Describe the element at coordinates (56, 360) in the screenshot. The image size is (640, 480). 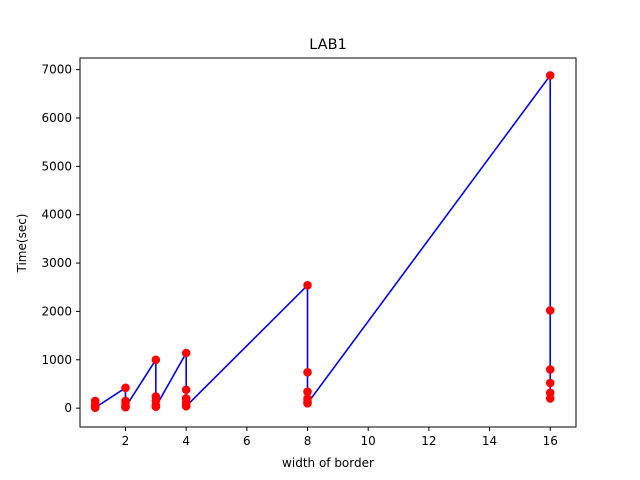
I see `y-tick-label: 1000` at that location.